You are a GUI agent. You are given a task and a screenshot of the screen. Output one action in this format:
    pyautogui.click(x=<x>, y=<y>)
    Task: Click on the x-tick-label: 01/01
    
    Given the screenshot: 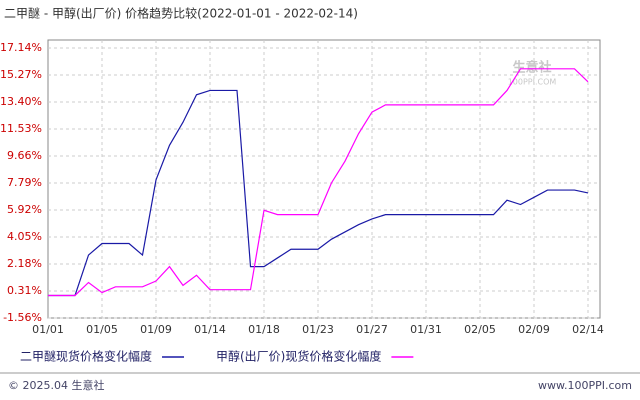 What is the action you would take?
    pyautogui.click(x=48, y=329)
    